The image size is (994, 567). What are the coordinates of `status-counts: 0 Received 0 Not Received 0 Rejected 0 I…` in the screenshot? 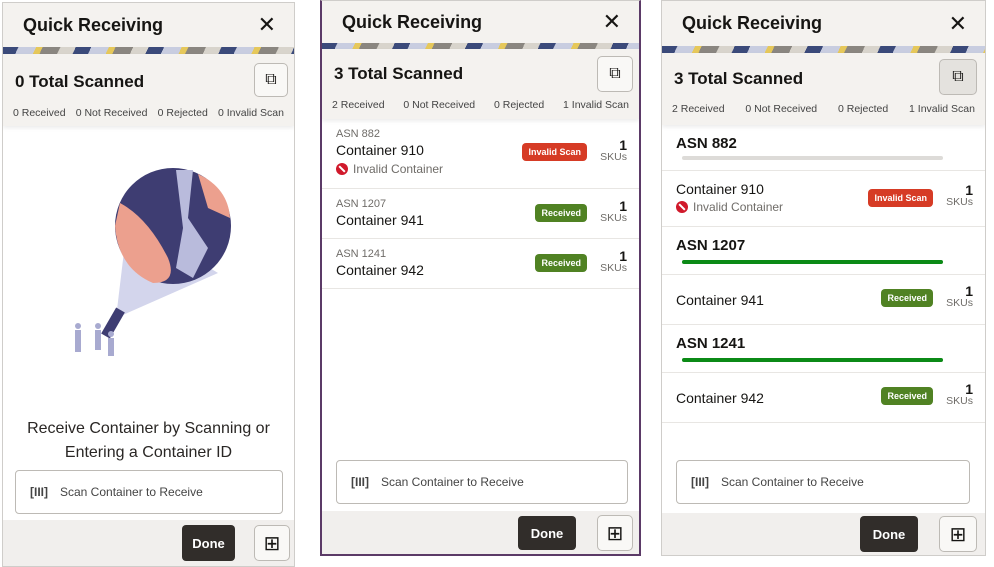 It's located at (148, 113).